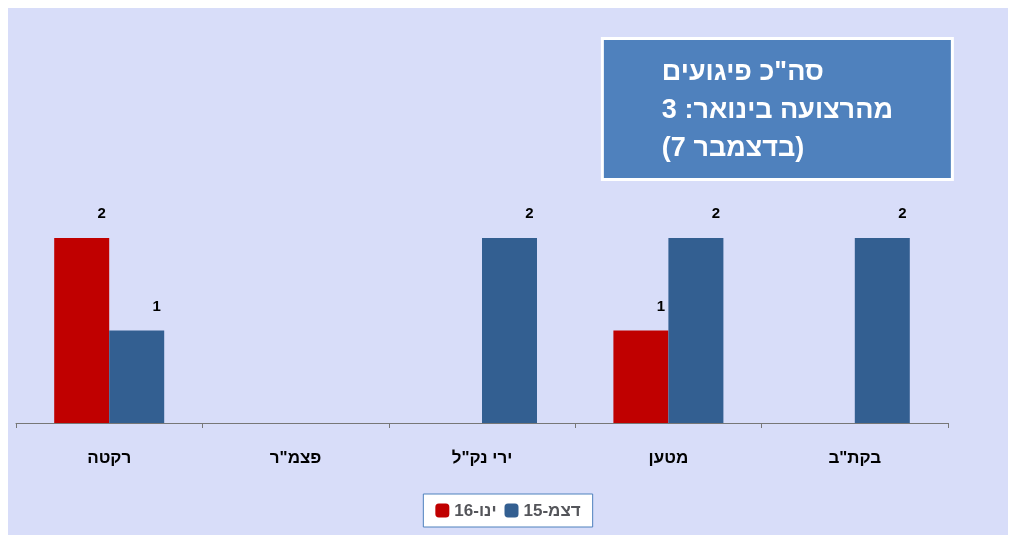 This screenshot has width=1017, height=543. Describe the element at coordinates (668, 457) in the screenshot. I see `x-tick-label: מטען` at that location.